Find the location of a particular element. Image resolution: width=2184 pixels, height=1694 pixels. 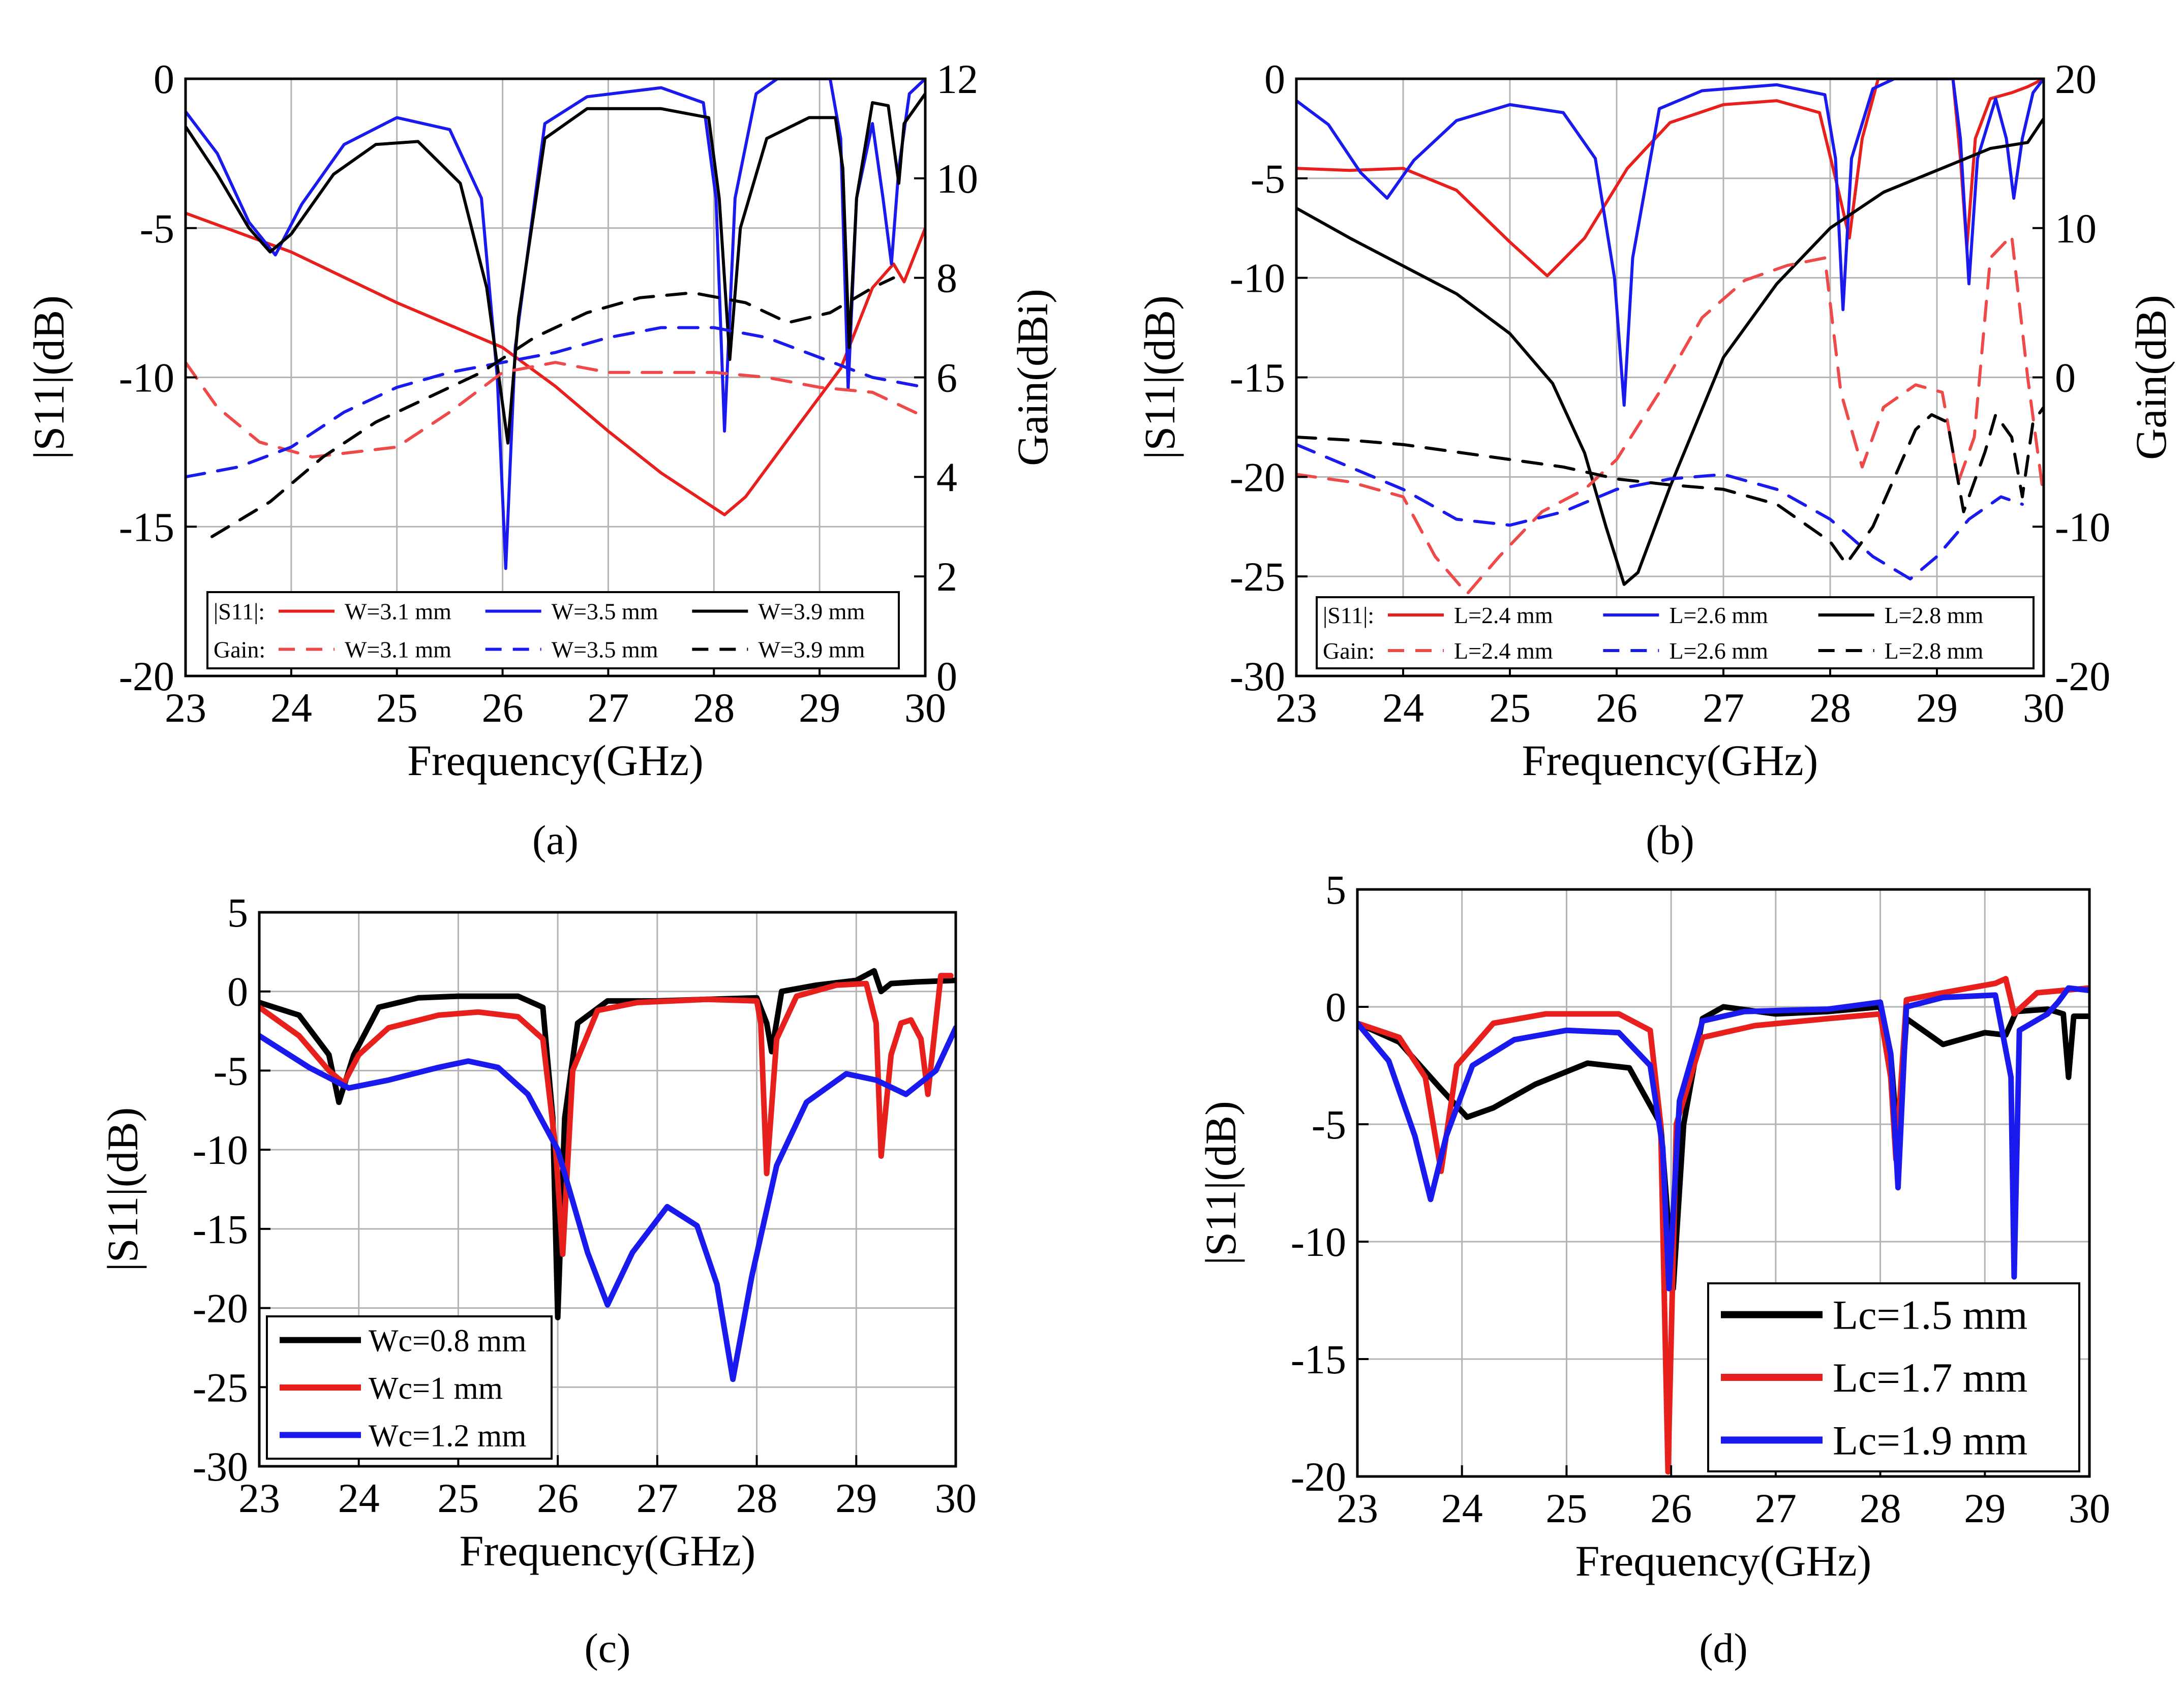

legend-entry-label: Lc=1.9 mm is located at coordinates (1930, 1440).